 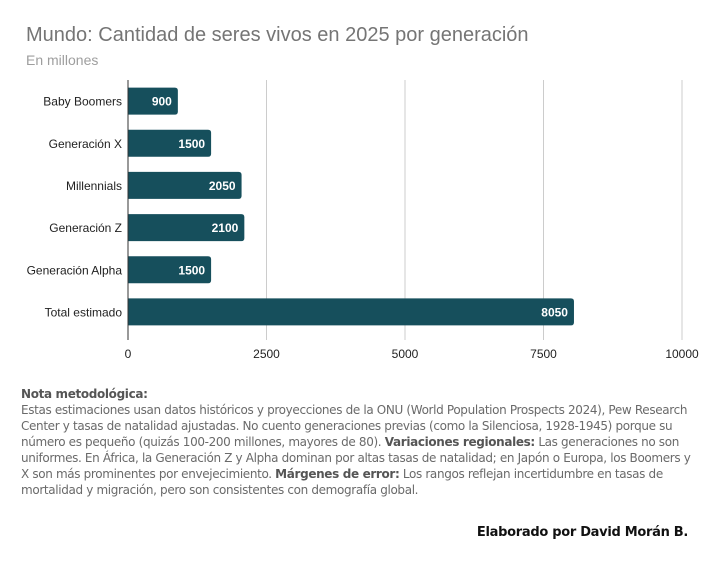 I want to click on data-label: 8050, so click(x=554, y=312).